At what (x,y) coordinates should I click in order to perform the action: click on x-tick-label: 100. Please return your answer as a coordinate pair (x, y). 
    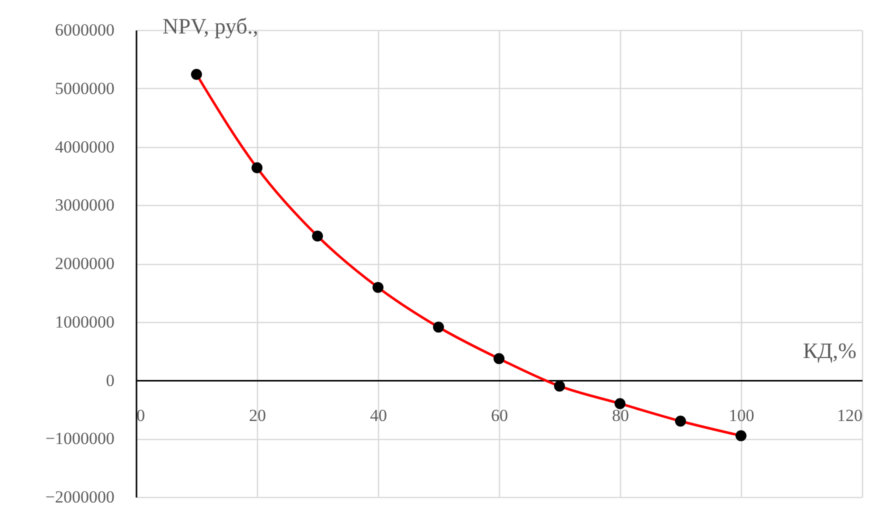
    Looking at the image, I should click on (741, 415).